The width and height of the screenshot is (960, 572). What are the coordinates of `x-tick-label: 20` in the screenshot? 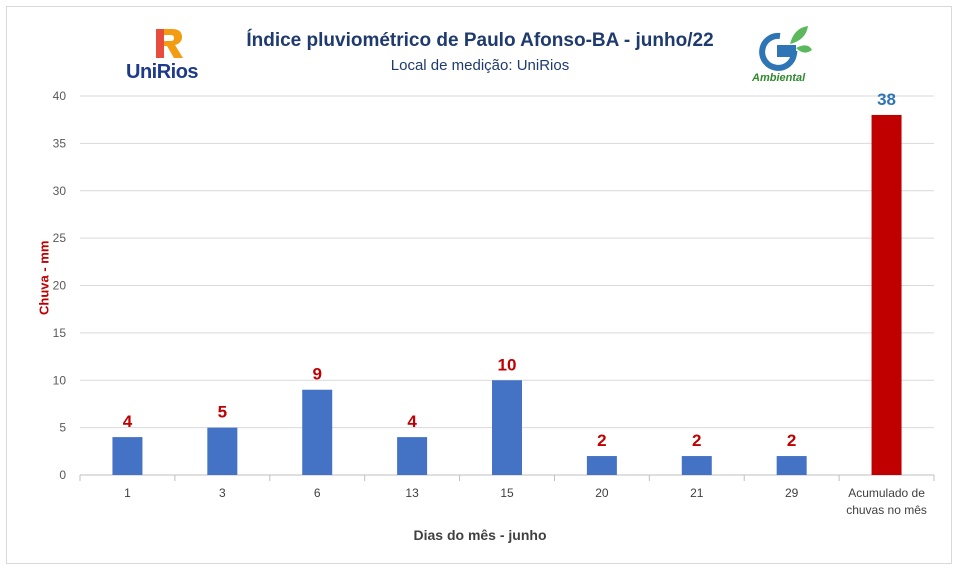 It's located at (602, 493).